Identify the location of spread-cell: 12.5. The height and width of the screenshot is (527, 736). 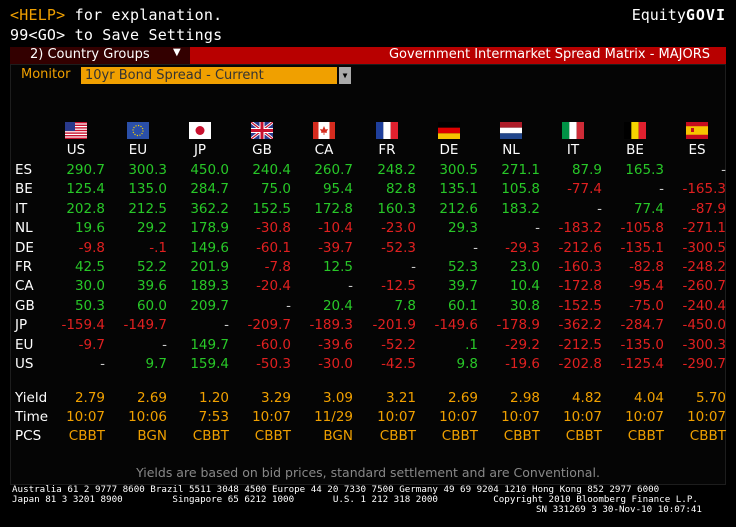
(337, 267).